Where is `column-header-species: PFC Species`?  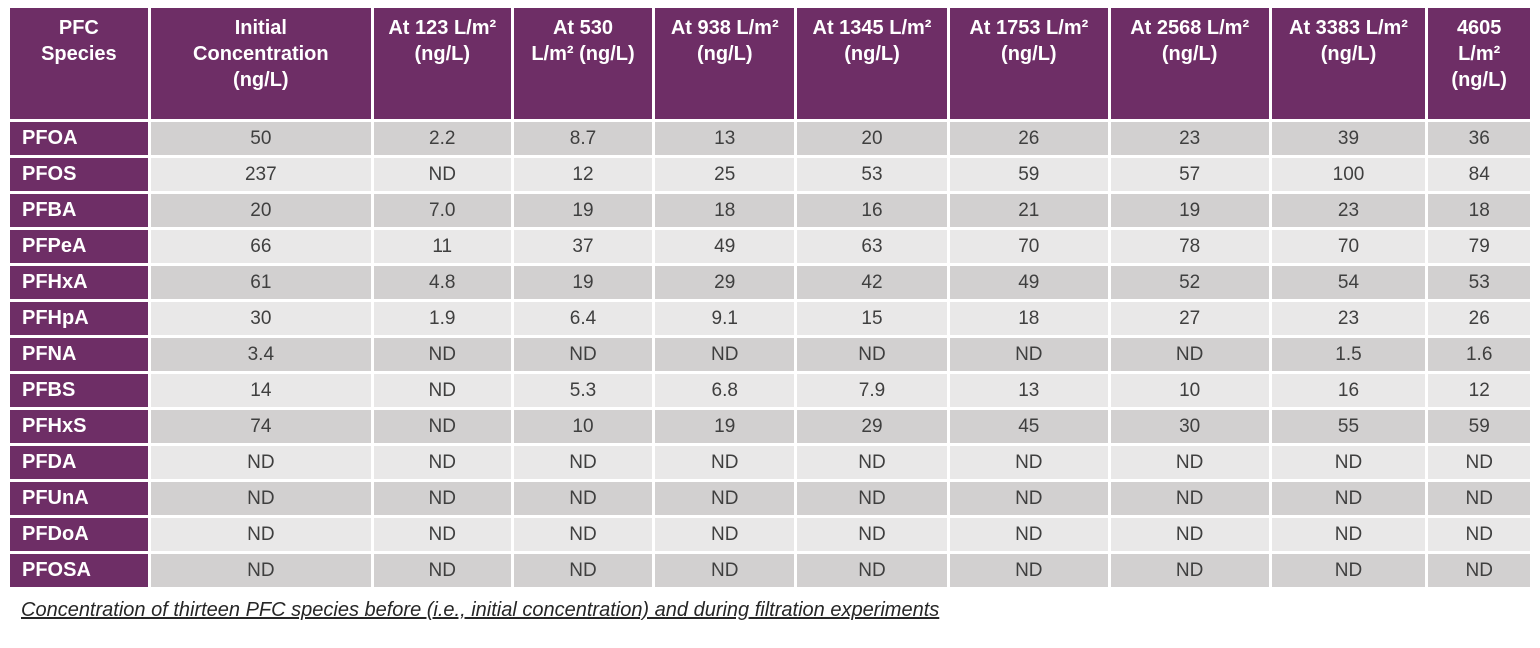
column-header-species: PFC Species is located at coordinates (79, 63).